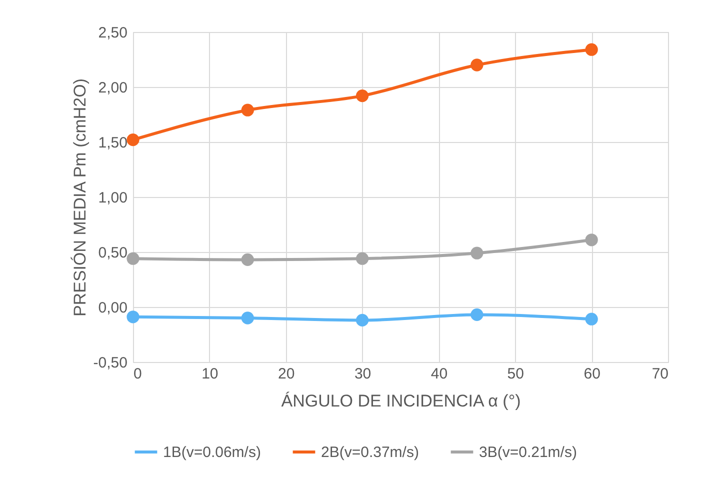 This screenshot has width=708, height=499. Describe the element at coordinates (363, 374) in the screenshot. I see `x-tick-label: 30` at that location.